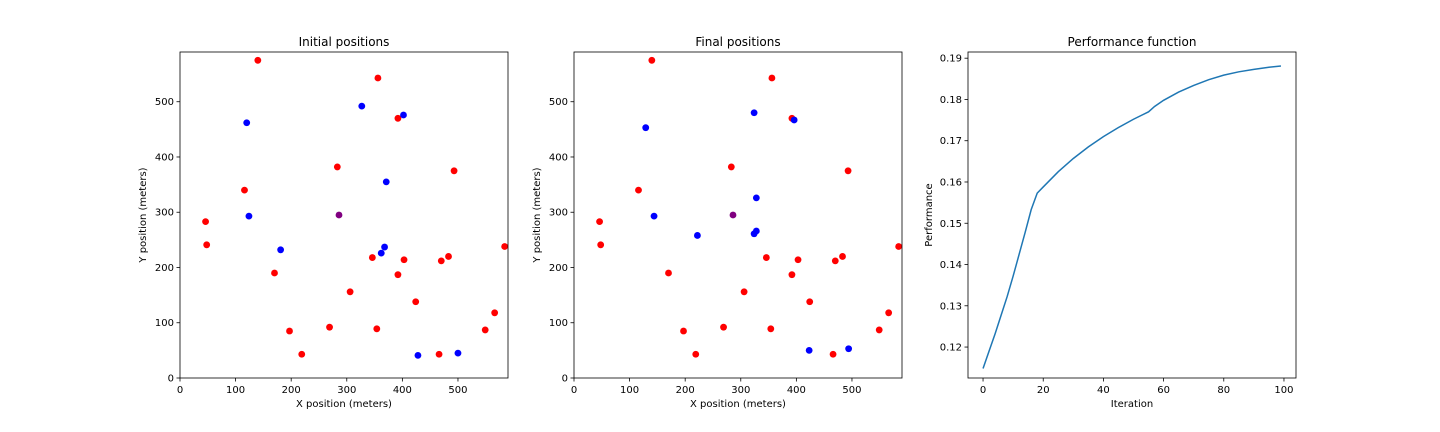  Describe the element at coordinates (291, 390) in the screenshot. I see `x-tick-label: 200` at that location.